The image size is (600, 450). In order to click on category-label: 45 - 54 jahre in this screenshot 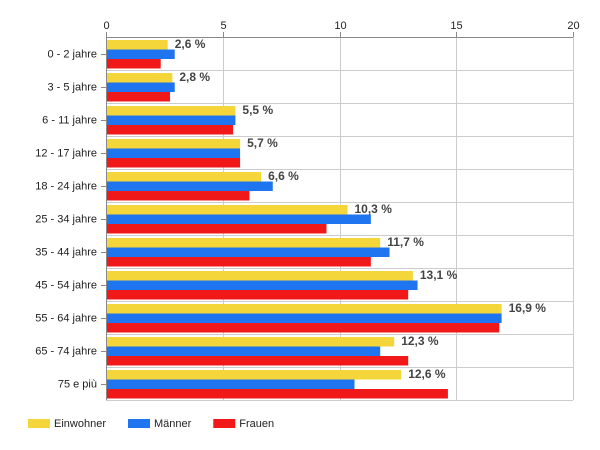, I will do `click(66, 286)`.